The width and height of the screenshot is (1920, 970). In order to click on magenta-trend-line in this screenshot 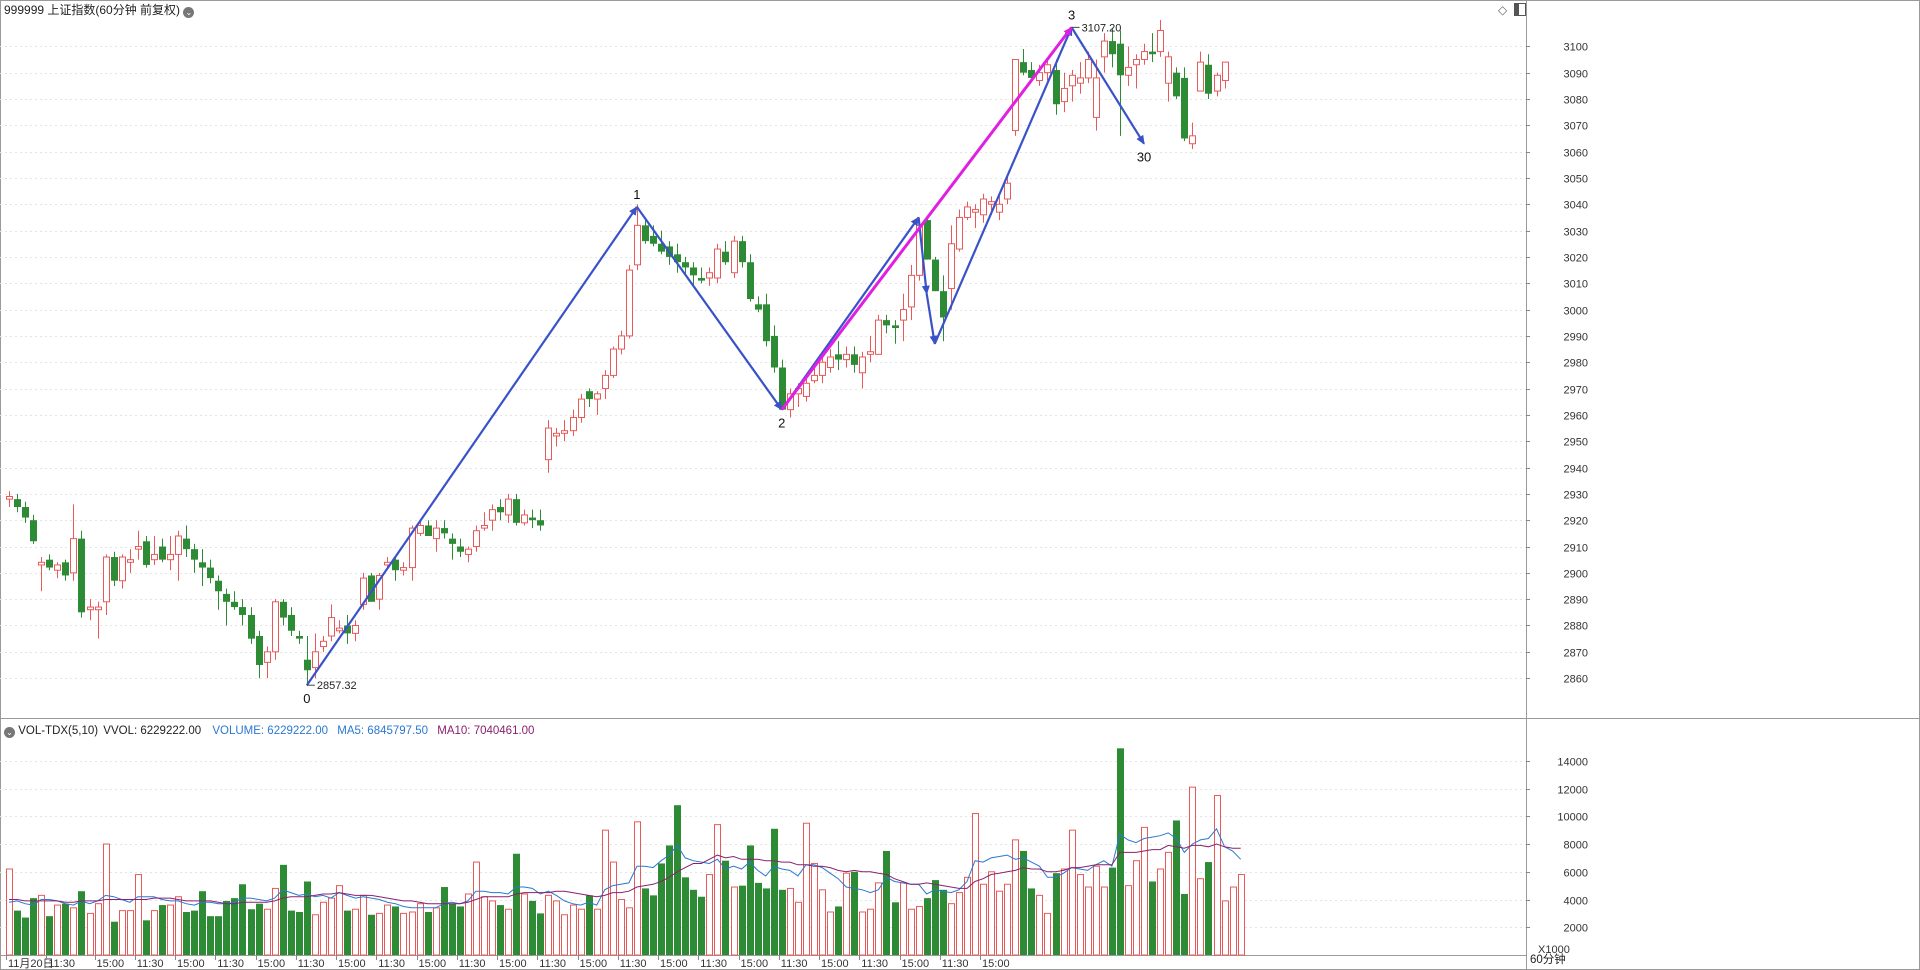, I will do `click(926, 218)`.